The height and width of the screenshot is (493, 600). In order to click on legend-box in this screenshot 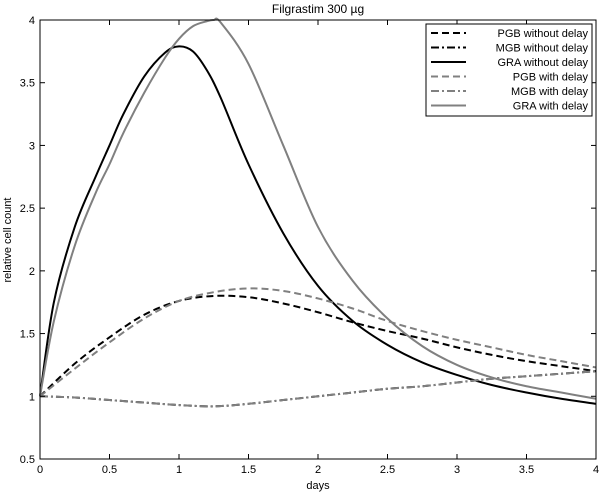, I will do `click(509, 70)`.